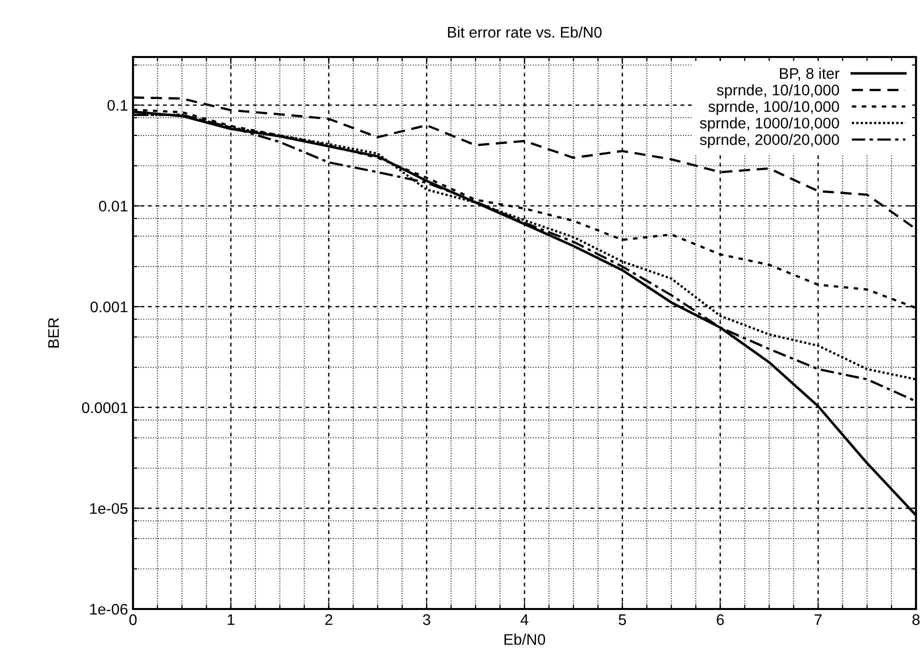 The width and height of the screenshot is (924, 656). I want to click on x-tick-label: 5, so click(622, 620).